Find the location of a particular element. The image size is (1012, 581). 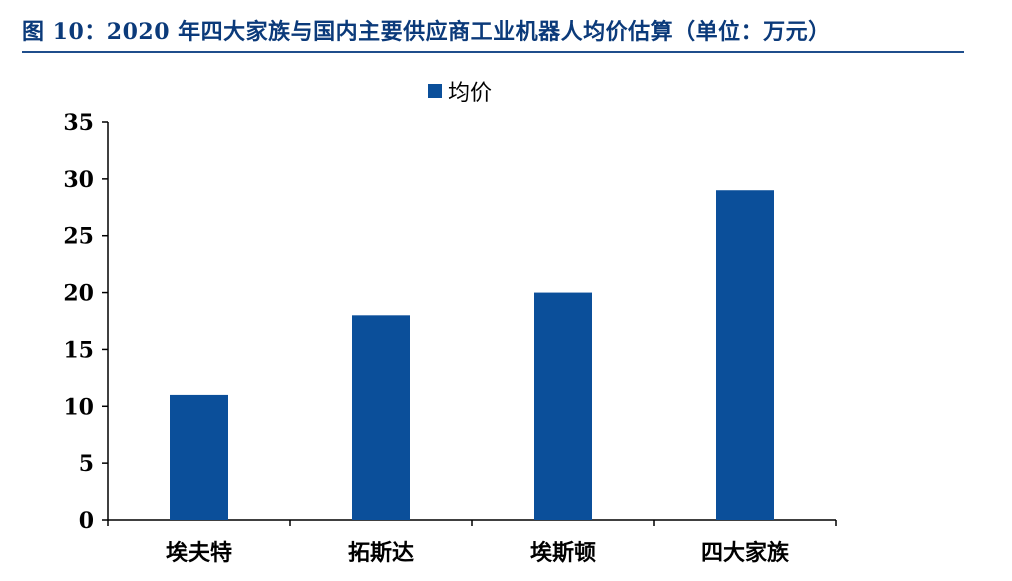

y-tick-label: 0 is located at coordinates (86, 521).